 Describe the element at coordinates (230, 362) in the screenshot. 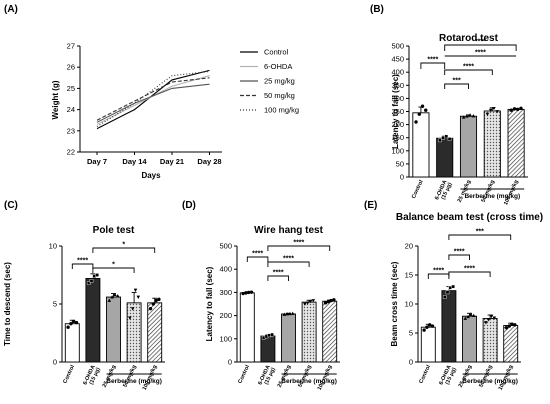

I see `D-y-tick-label: 0` at that location.